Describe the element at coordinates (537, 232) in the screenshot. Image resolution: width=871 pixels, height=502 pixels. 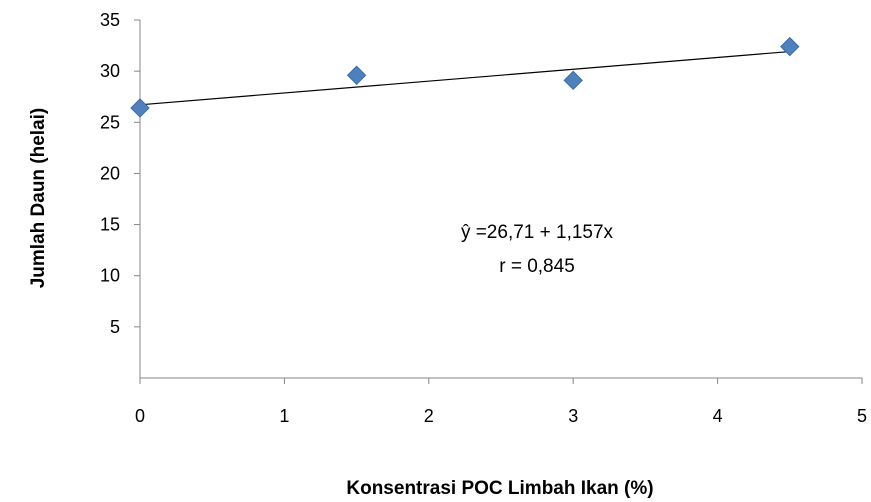
I see `regression-equation: ŷ =26,71 + 1,157x` at that location.